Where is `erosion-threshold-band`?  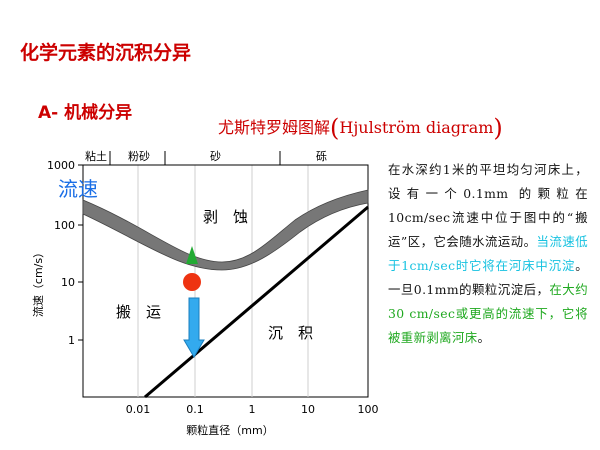
erosion-threshold-band is located at coordinates (225, 230).